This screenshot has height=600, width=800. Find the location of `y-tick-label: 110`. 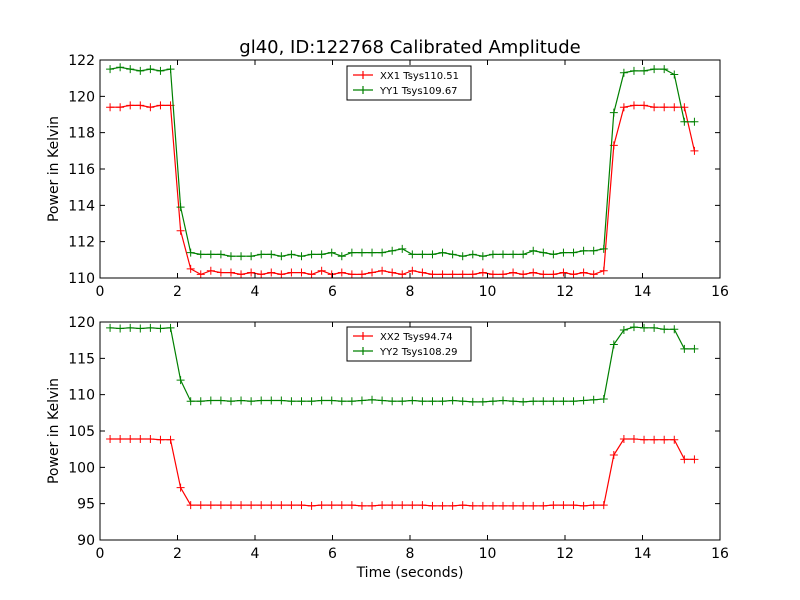

y-tick-label: 110 is located at coordinates (81, 279).